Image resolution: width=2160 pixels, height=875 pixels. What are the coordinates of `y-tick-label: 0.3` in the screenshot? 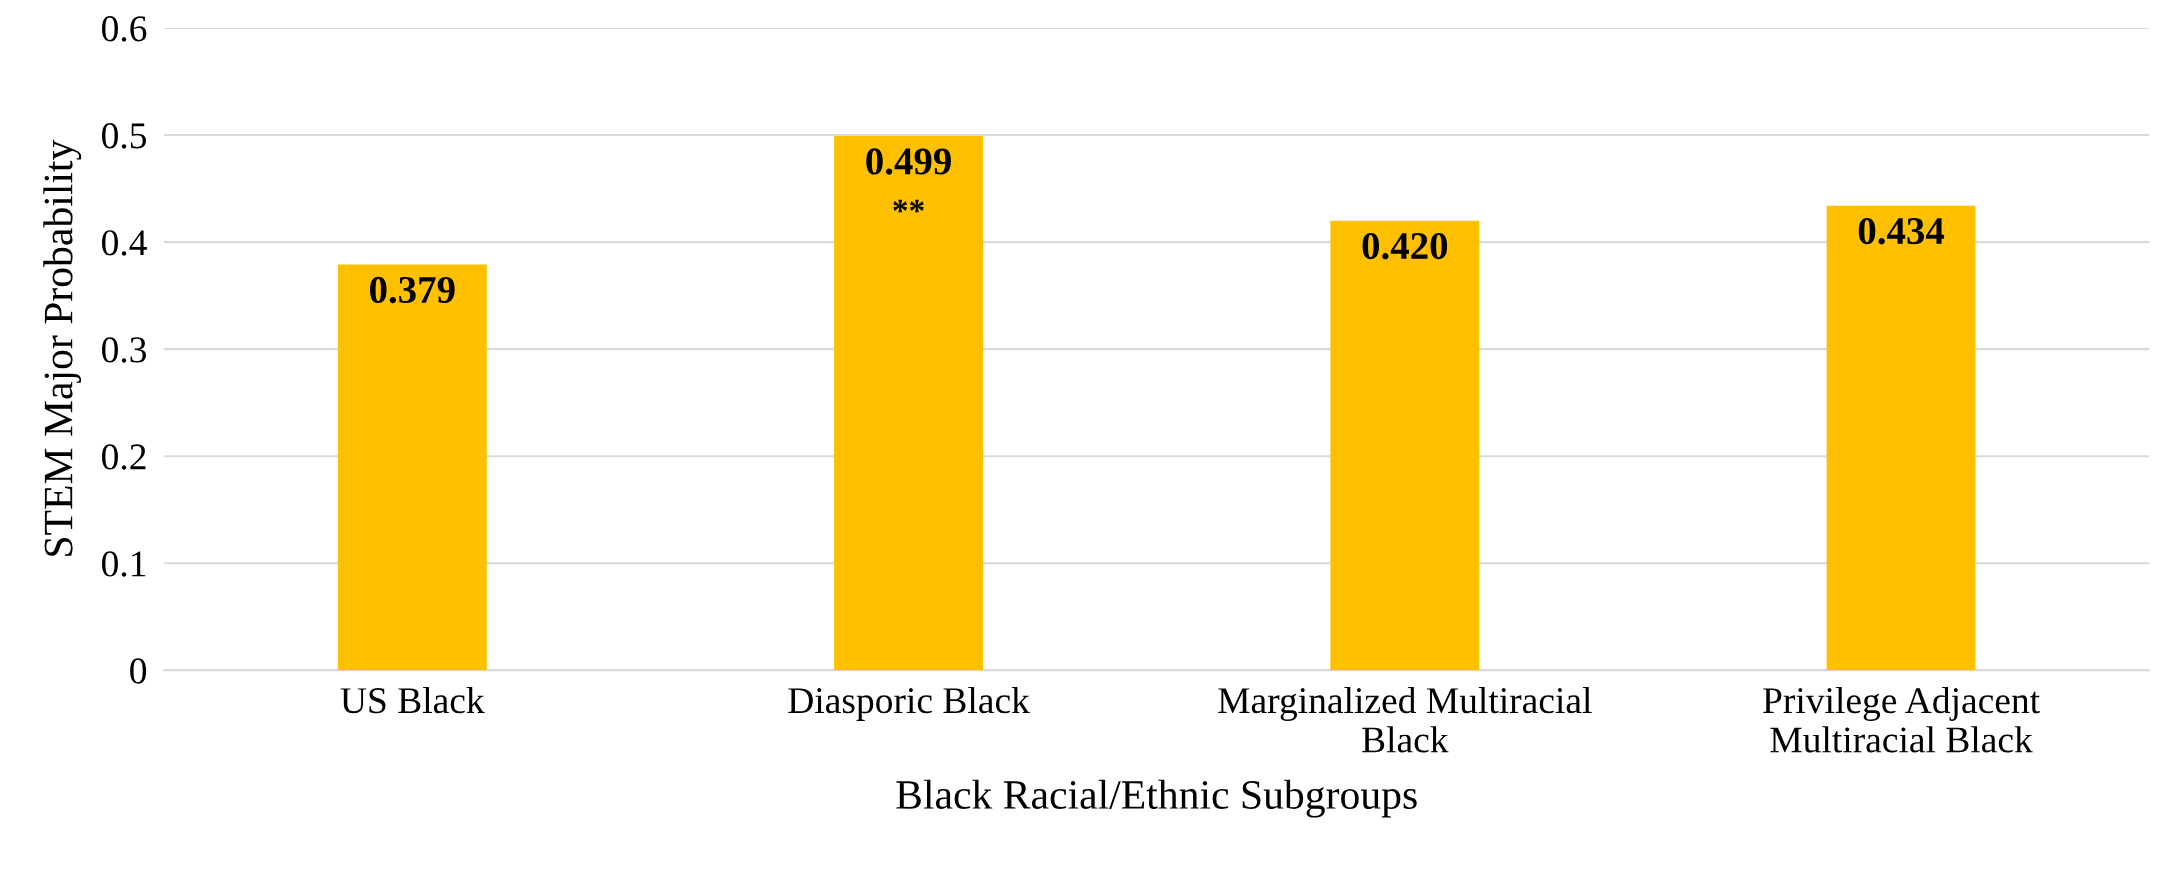 It's located at (124, 350).